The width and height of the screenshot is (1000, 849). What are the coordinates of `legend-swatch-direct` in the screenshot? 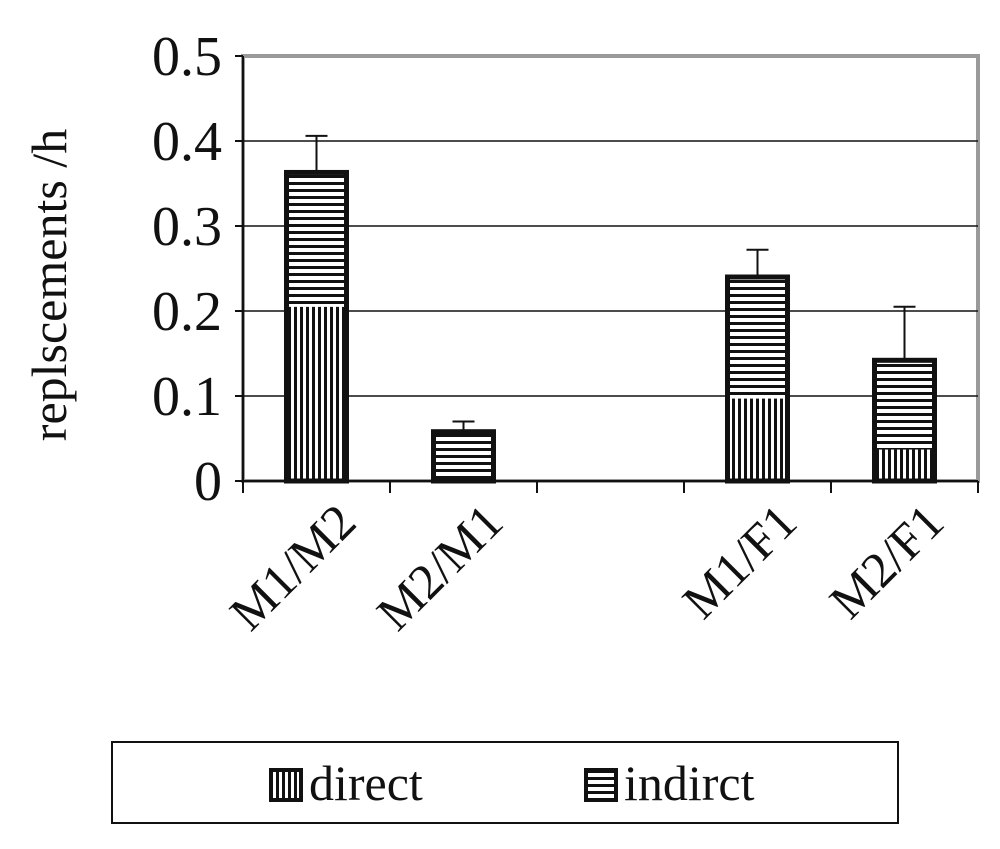 It's located at (286, 785).